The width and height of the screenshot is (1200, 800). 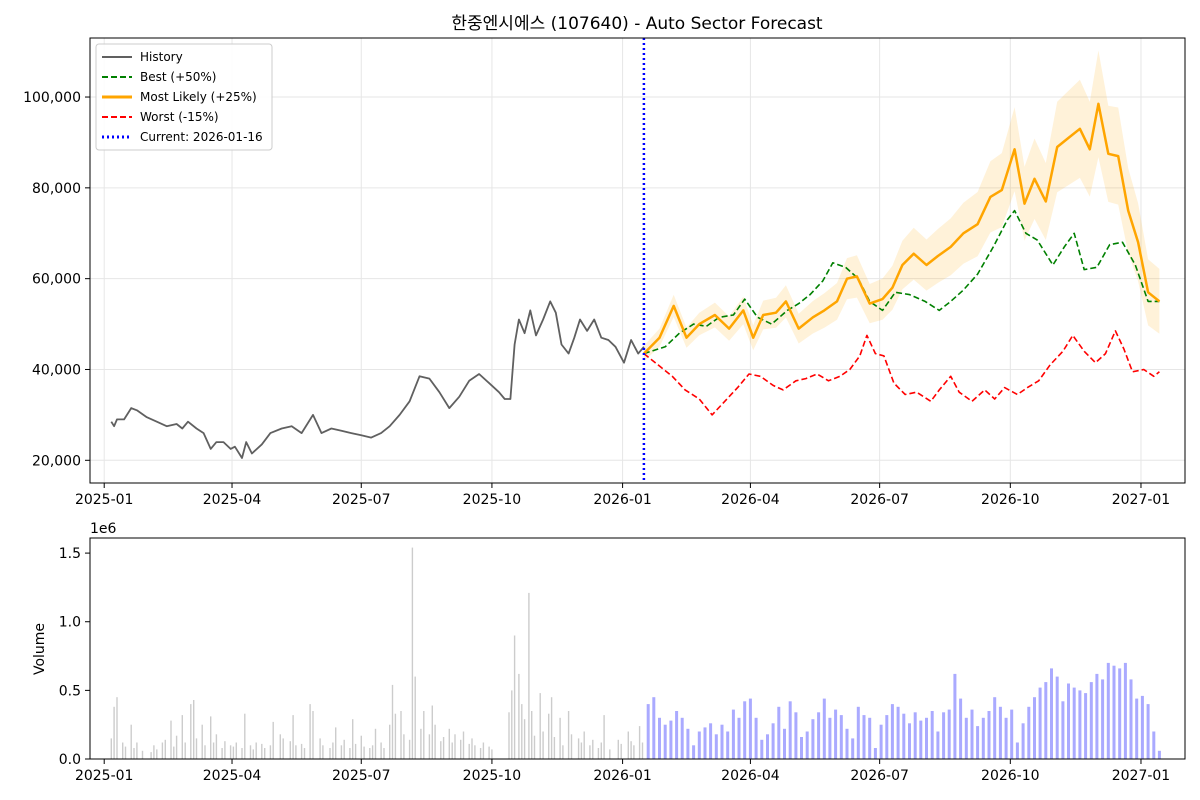 I want to click on price-x-tick-label: 2025-01, so click(x=104, y=500).